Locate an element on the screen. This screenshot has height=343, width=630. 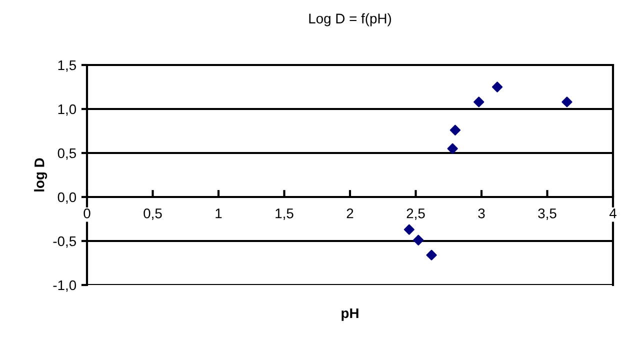
y-axis-title: log D is located at coordinates (41, 175).